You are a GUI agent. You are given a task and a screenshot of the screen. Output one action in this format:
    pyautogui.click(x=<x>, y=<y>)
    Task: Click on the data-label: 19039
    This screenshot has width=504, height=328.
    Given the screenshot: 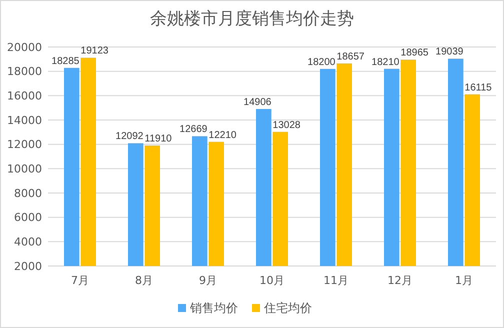 What is the action you would take?
    pyautogui.click(x=450, y=52)
    